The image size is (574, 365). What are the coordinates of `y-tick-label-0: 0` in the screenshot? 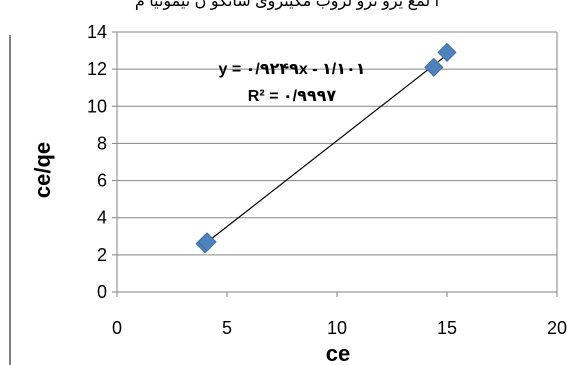 It's located at (102, 292).